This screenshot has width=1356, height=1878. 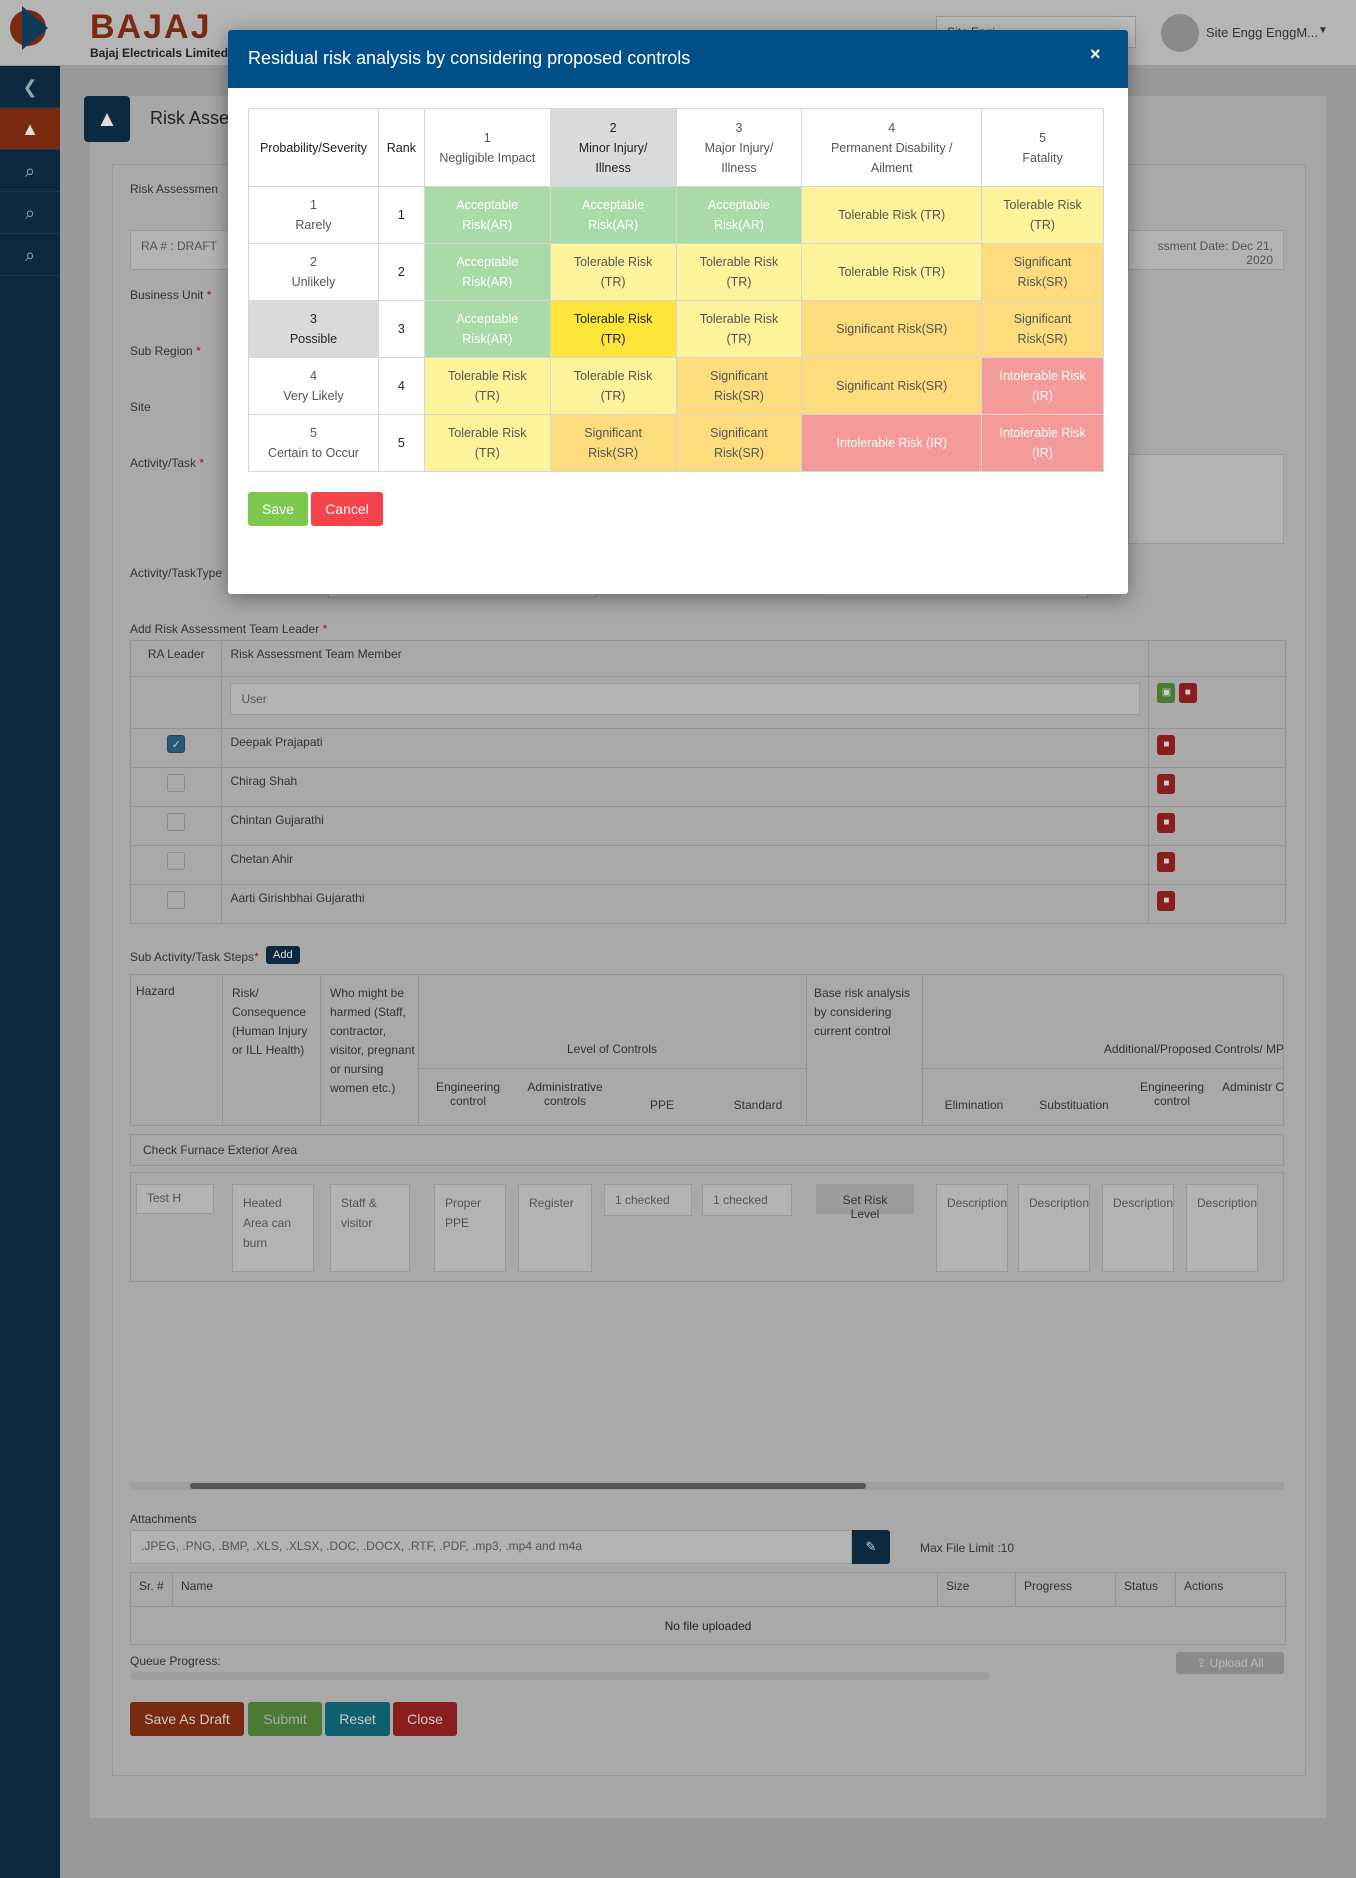 I want to click on risk-cell-selected: Tolerable Risk (TR), so click(x=613, y=329).